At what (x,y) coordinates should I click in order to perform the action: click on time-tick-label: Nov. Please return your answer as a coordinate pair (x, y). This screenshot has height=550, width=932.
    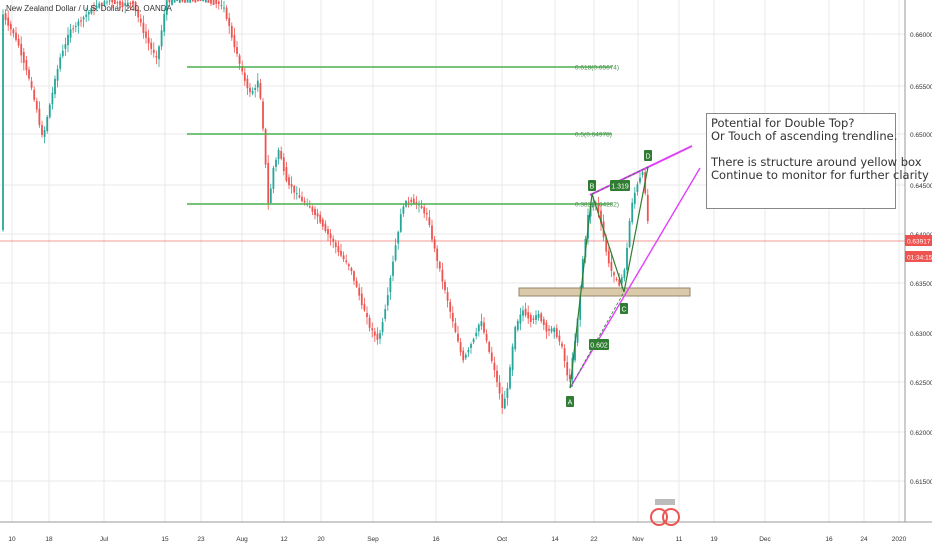
    Looking at the image, I should click on (638, 539).